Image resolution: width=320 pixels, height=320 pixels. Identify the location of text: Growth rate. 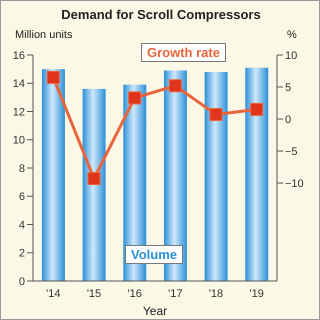
(183, 52).